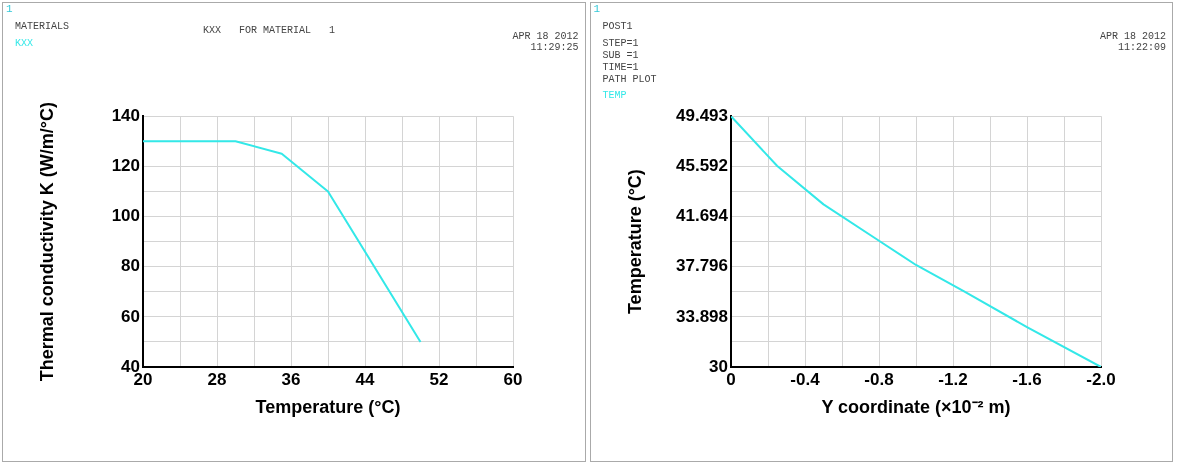 This screenshot has height=462, width=1179. I want to click on y-tick-label: 49.493, so click(701, 115).